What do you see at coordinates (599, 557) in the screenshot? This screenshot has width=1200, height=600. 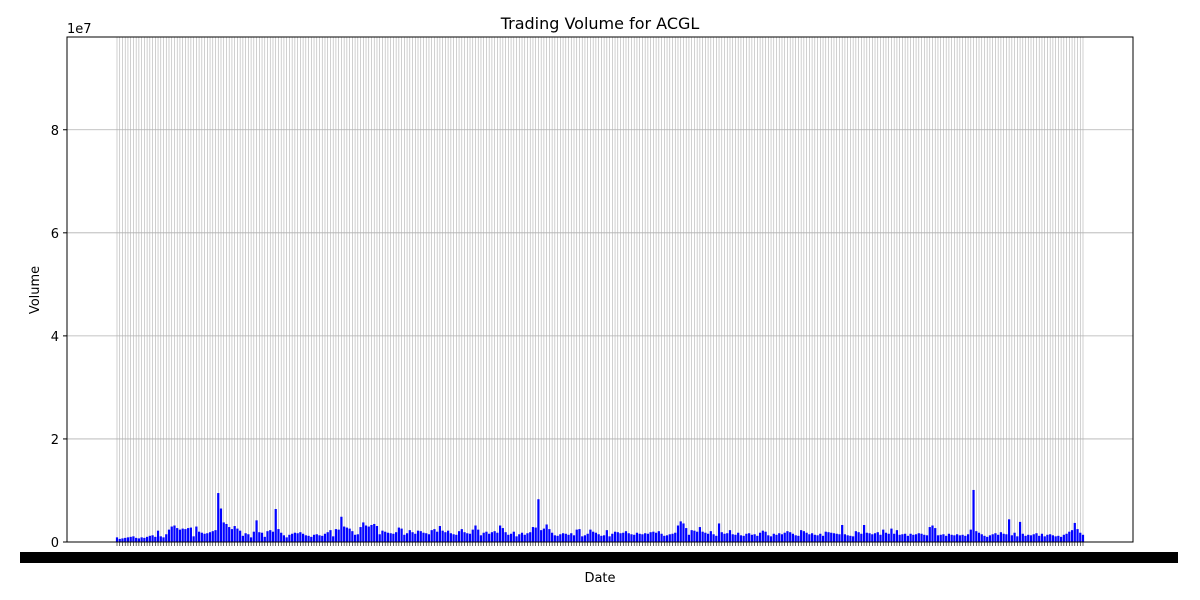 I see `x-tick-labels-overlap` at bounding box center [599, 557].